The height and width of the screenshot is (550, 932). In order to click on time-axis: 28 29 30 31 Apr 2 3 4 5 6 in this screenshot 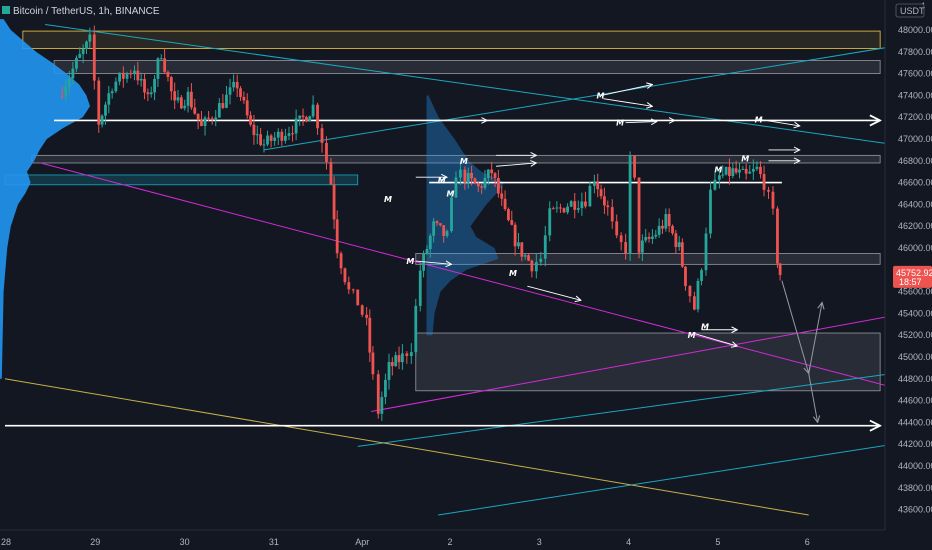, I will do `click(466, 539)`.